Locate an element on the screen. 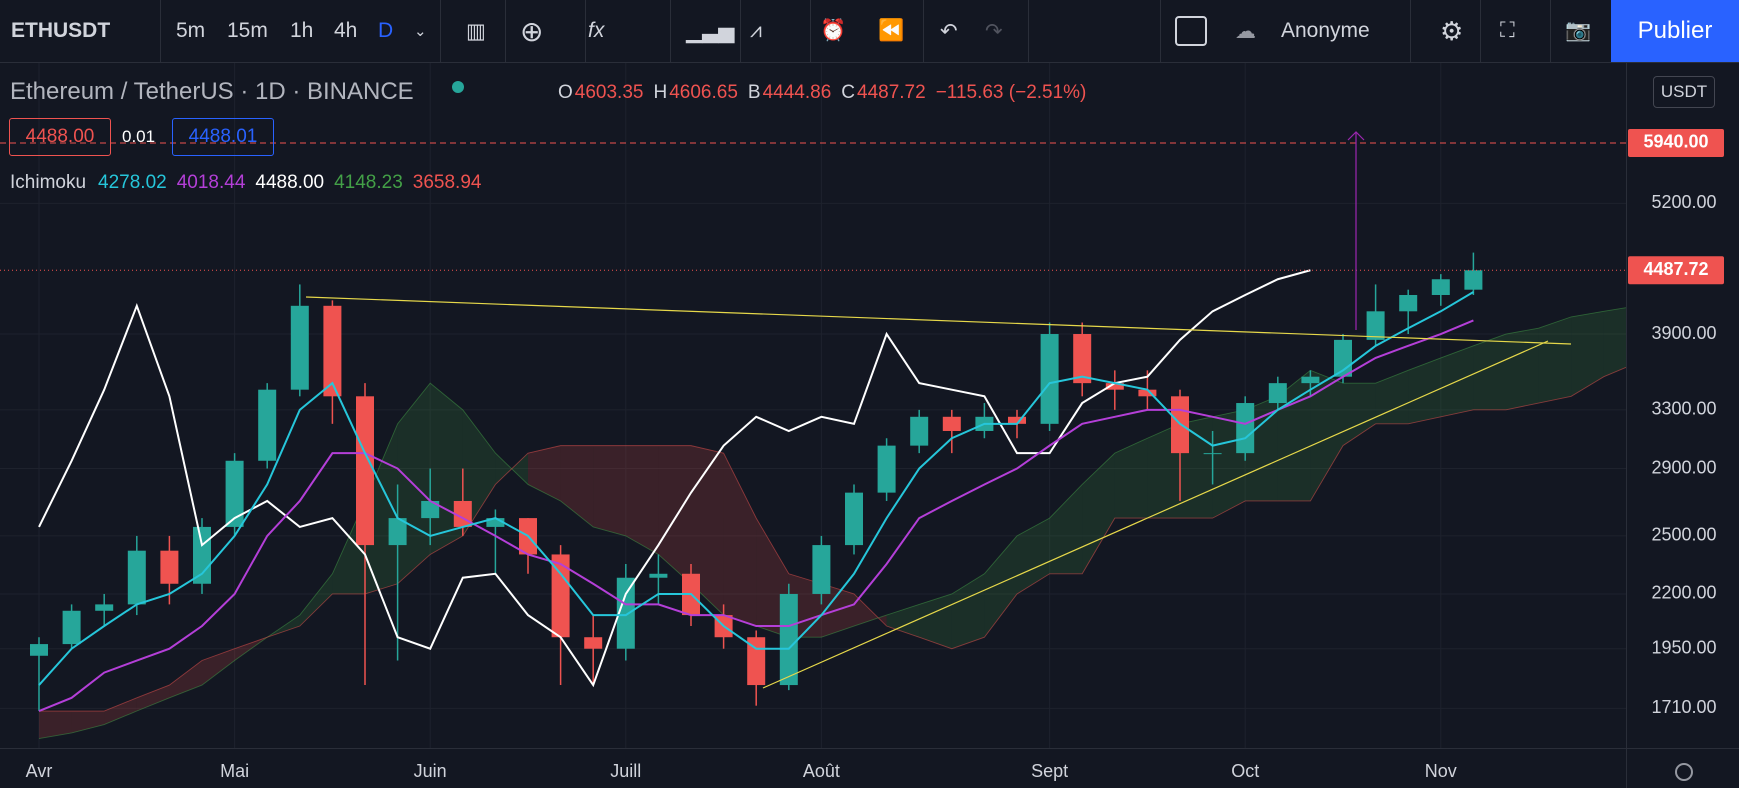 The image size is (1739, 788). x-tick-label: Avr is located at coordinates (39, 771).